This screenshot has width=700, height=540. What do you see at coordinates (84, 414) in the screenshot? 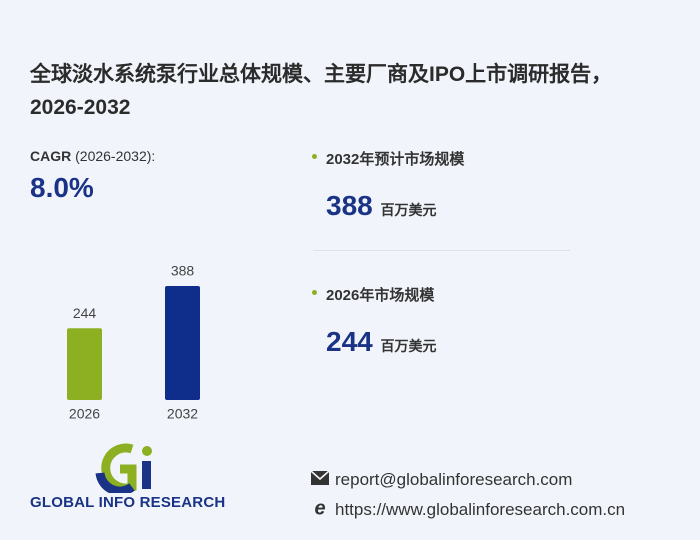
I see `category-label: 2026` at bounding box center [84, 414].